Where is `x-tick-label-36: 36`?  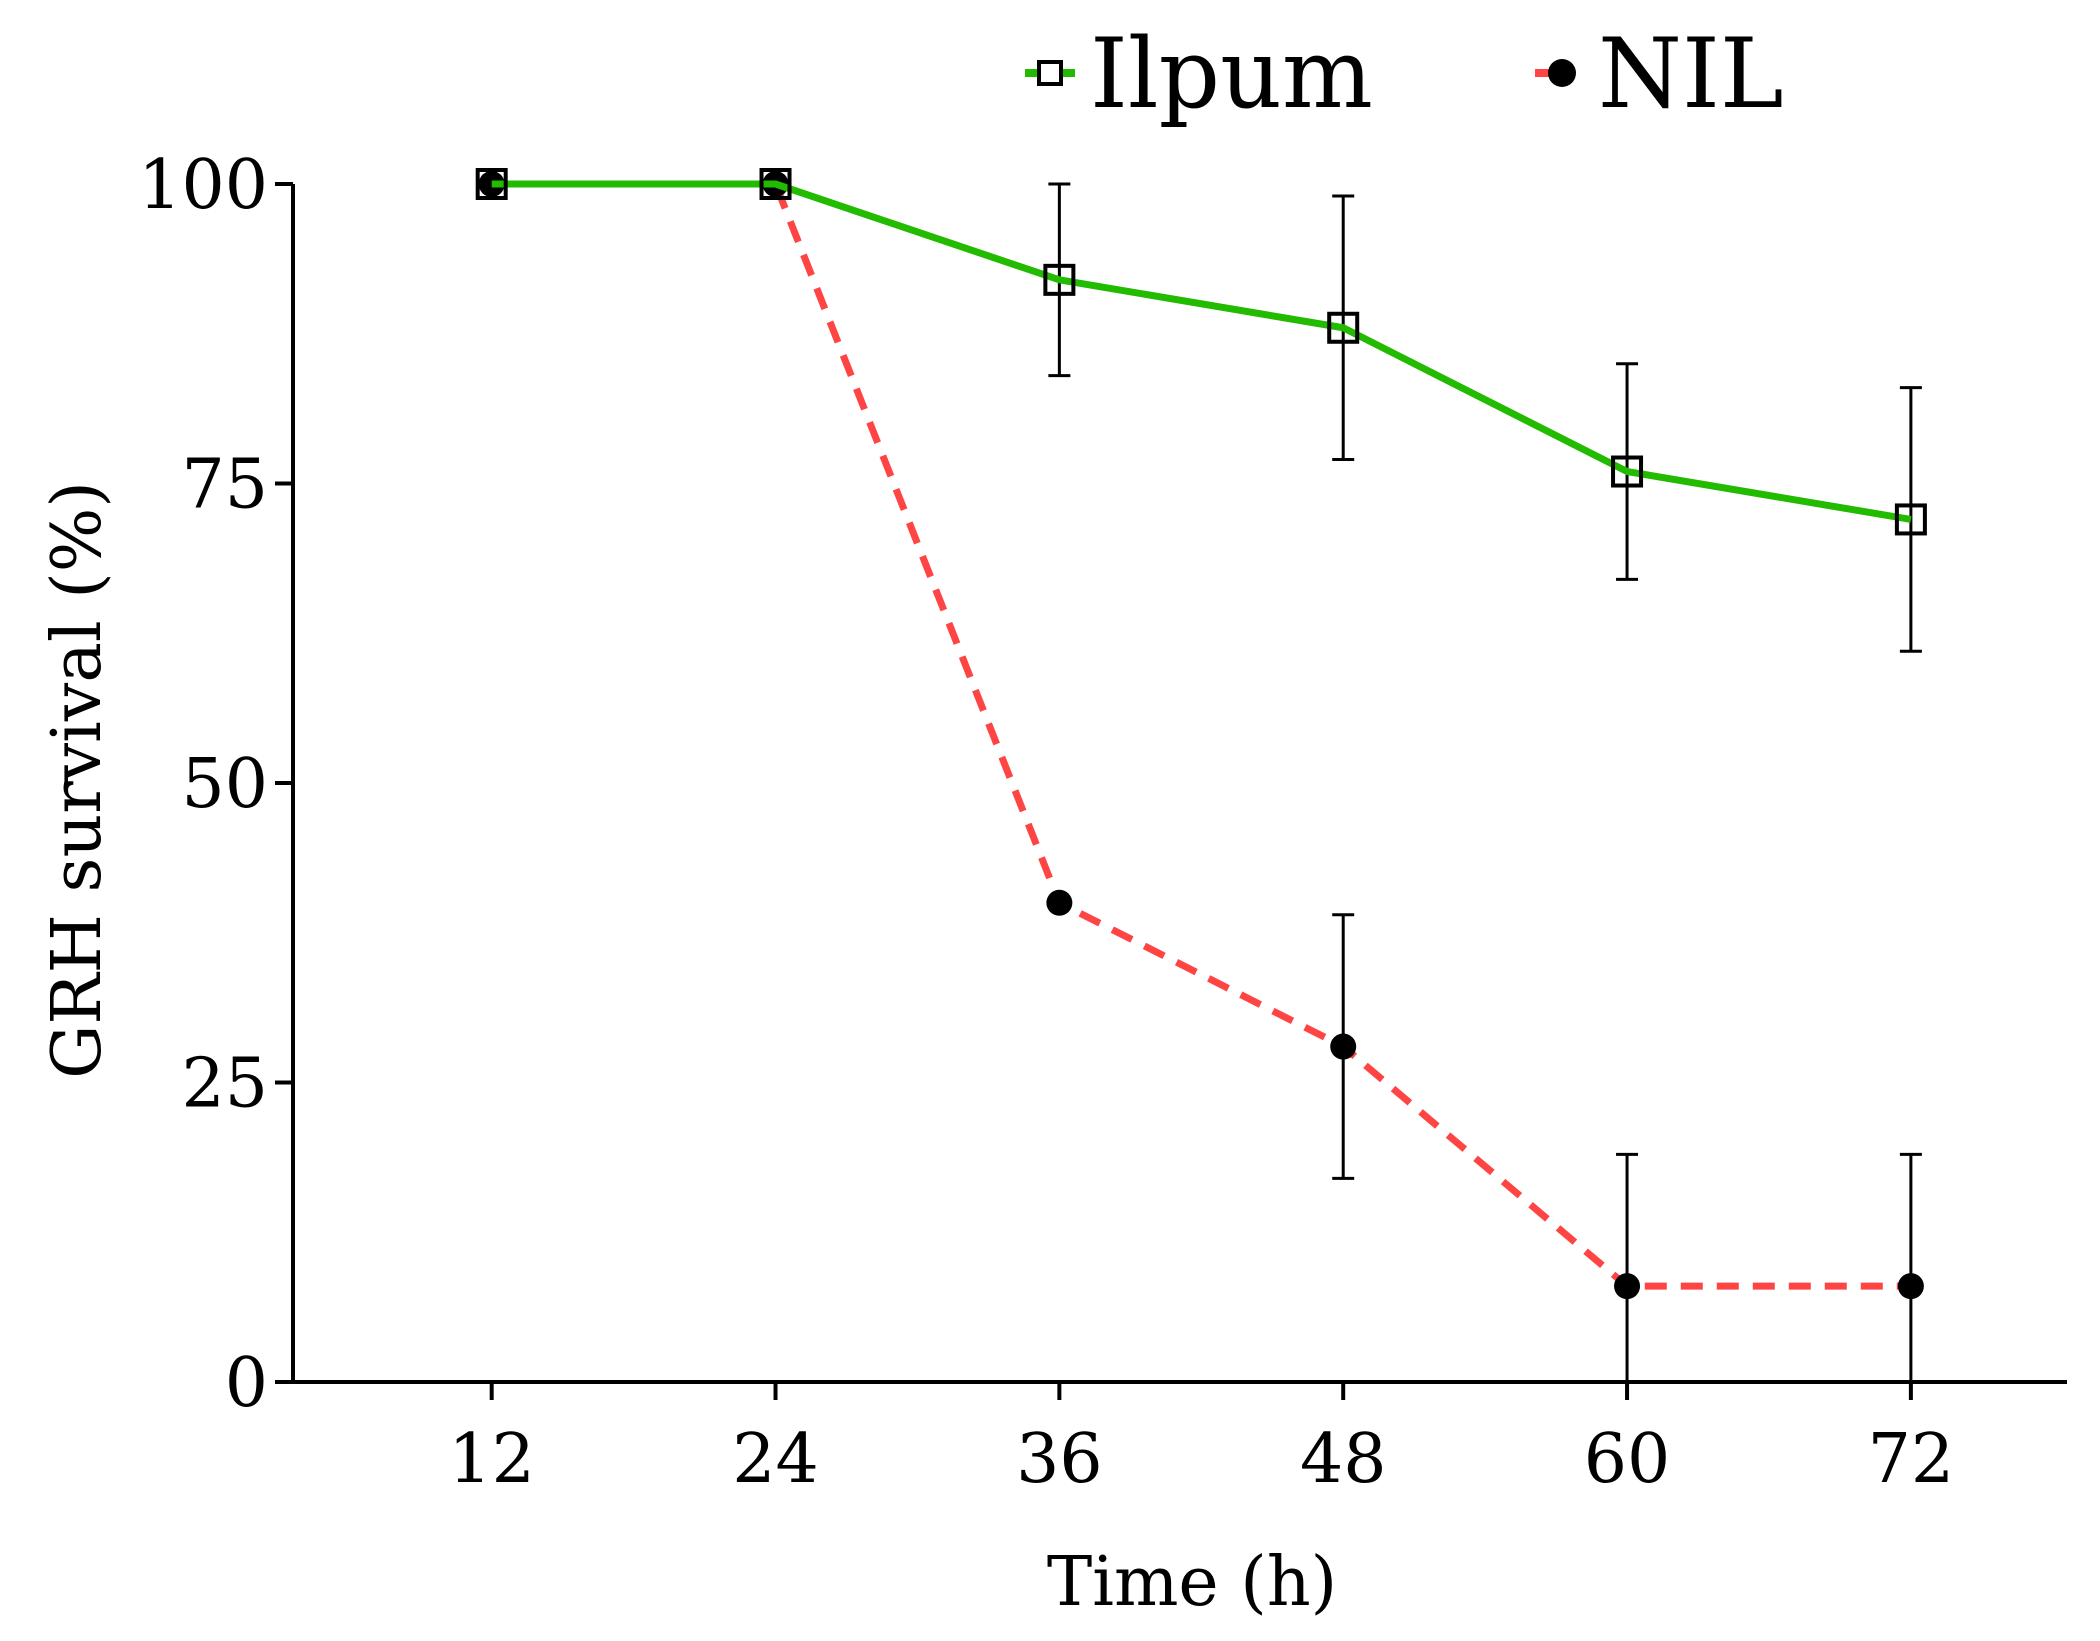 x-tick-label-36: 36 is located at coordinates (1059, 1459).